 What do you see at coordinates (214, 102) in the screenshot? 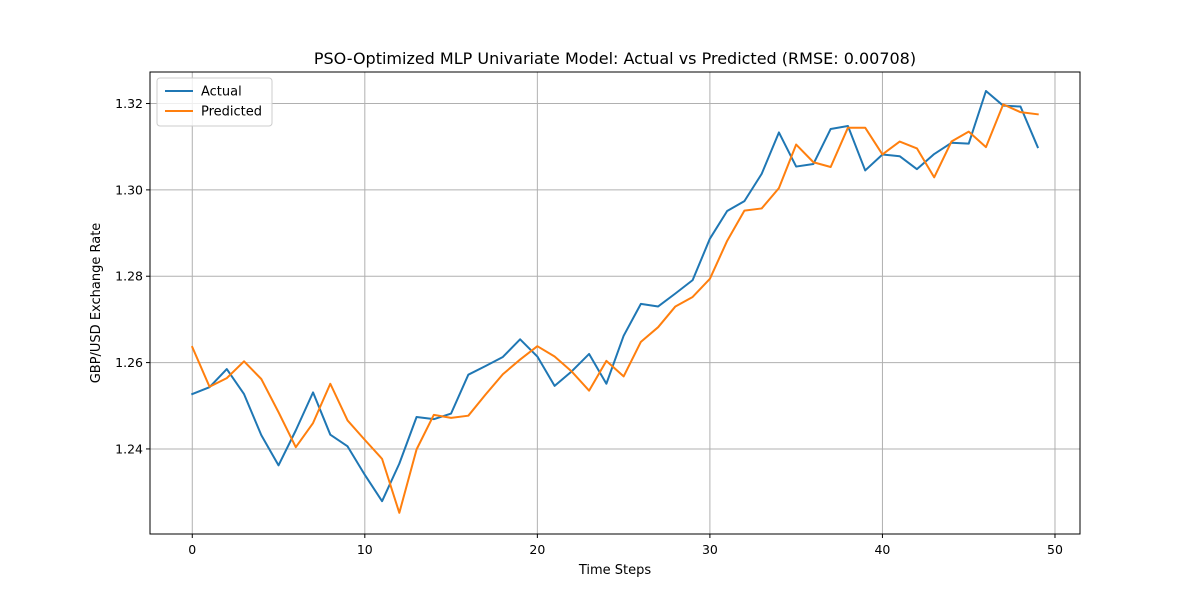
I see `legend: Actual Predicted` at bounding box center [214, 102].